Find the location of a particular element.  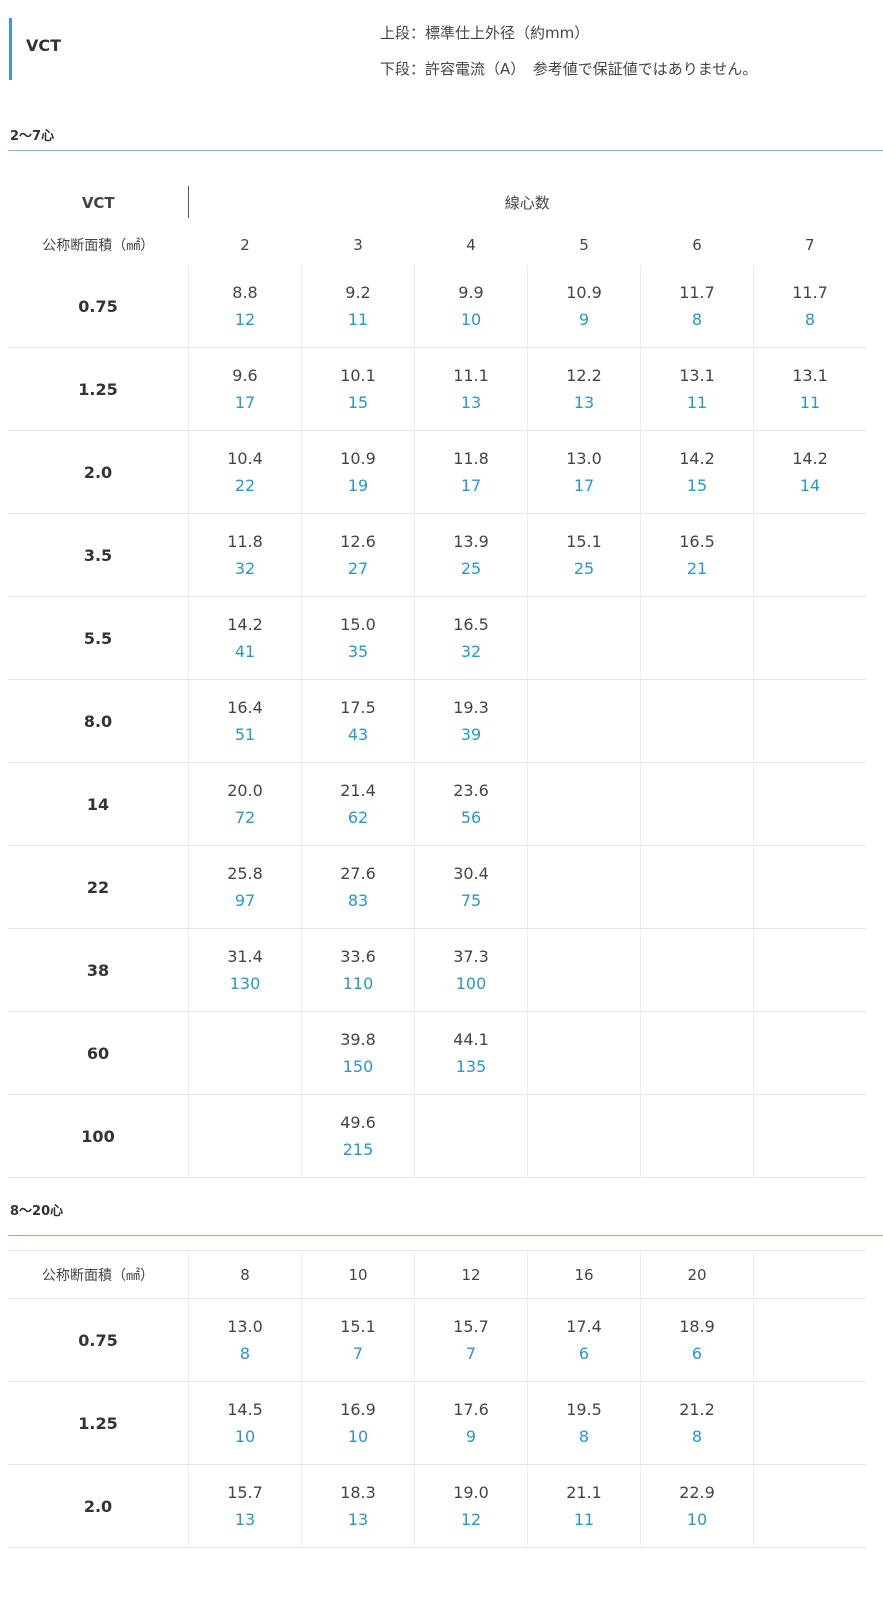

outer-diameter: 12.2 is located at coordinates (584, 375).